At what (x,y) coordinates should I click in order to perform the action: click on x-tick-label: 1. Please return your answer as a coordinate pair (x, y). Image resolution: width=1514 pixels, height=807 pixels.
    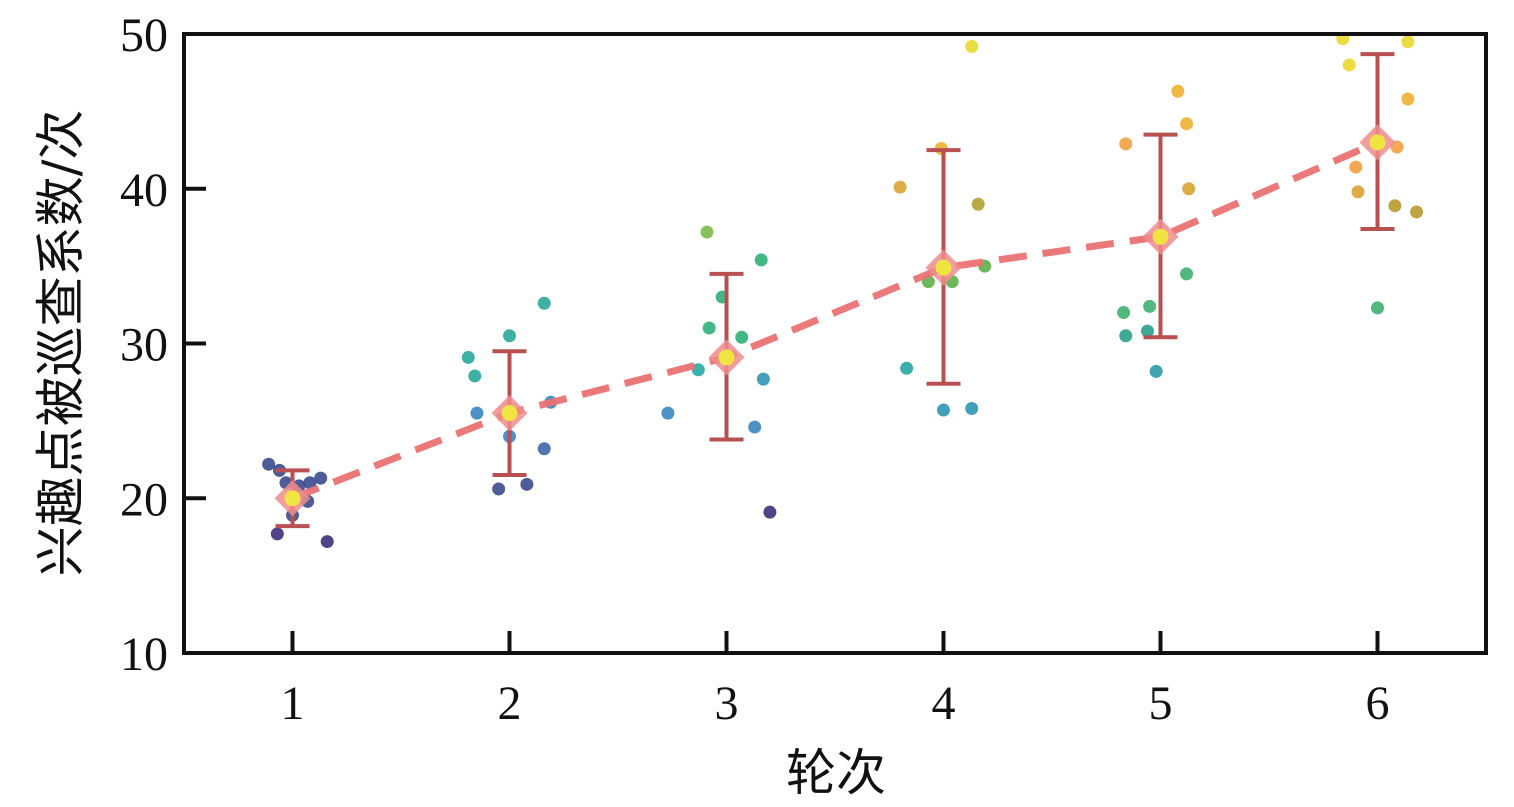
    Looking at the image, I should click on (293, 703).